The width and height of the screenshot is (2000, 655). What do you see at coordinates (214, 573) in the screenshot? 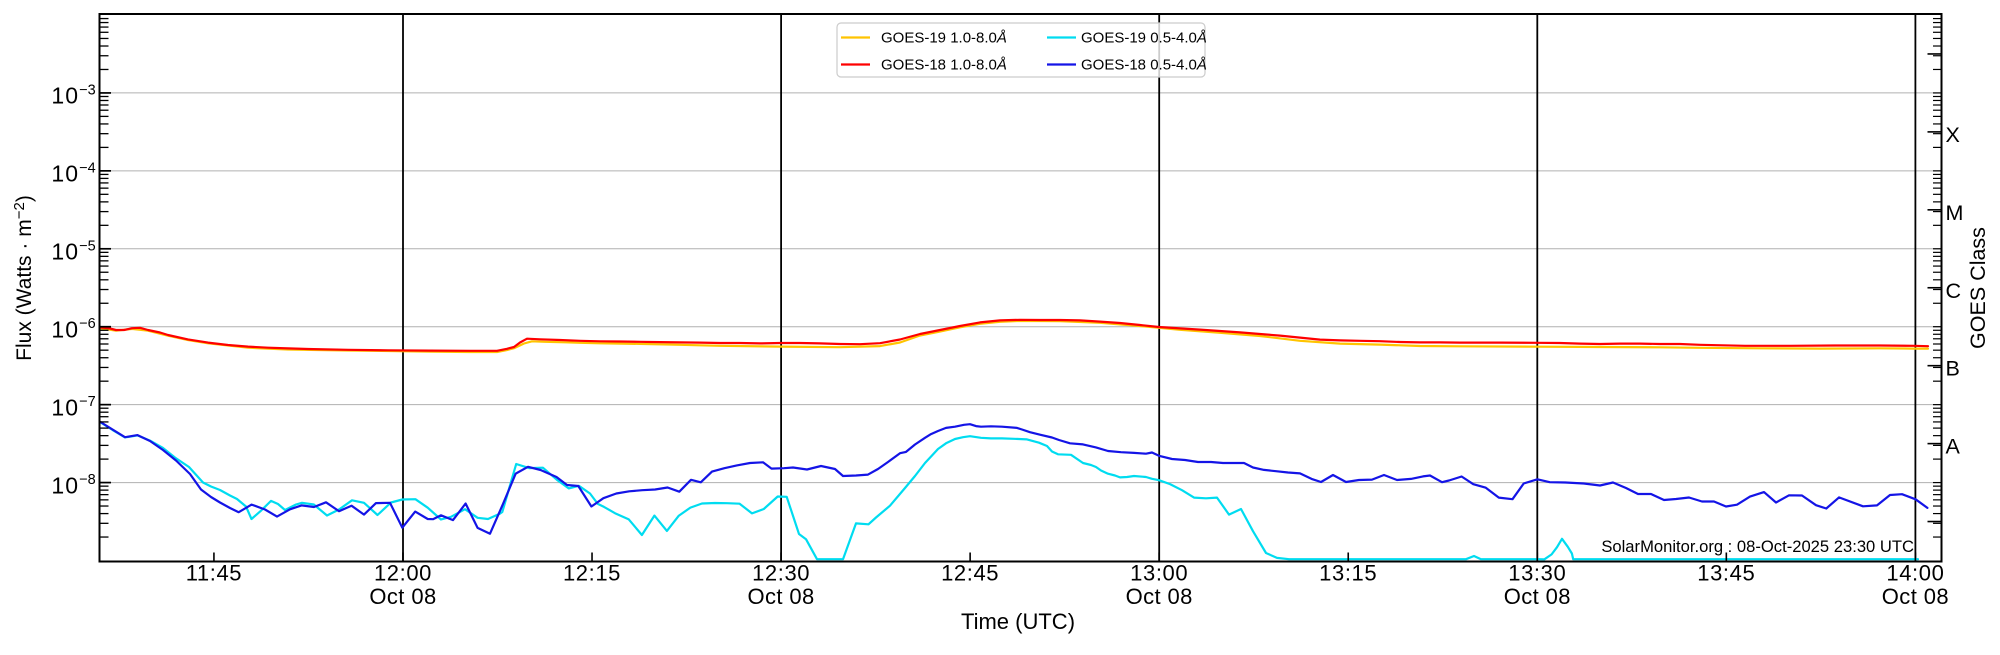
I see `svg-text: 11:45` at bounding box center [214, 573].